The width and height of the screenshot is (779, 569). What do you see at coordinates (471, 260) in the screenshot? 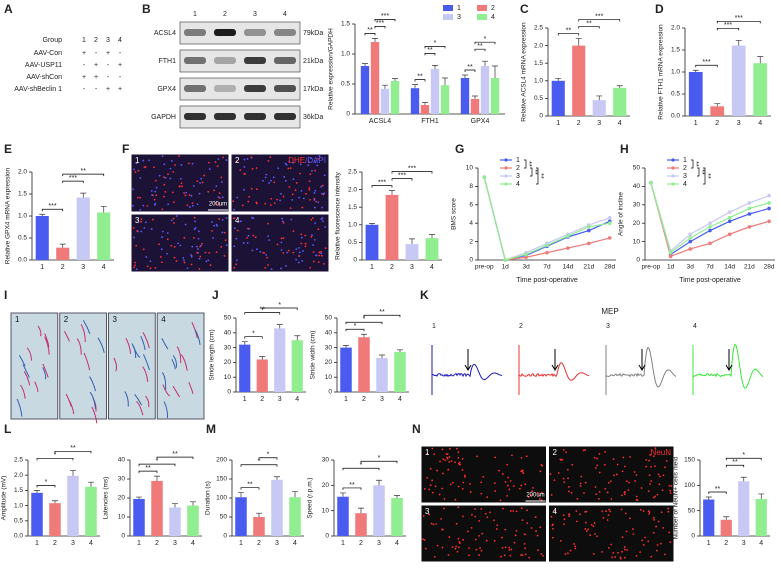
I see `y-tick-label: 0` at bounding box center [471, 260].